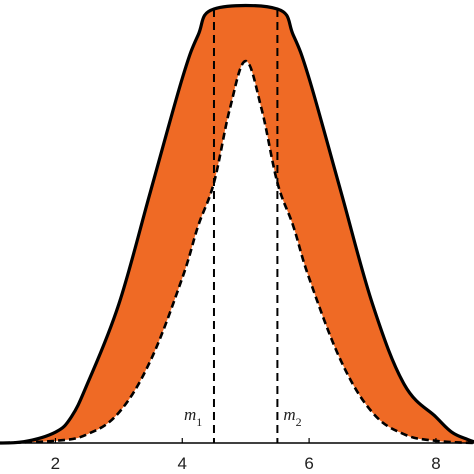  Describe the element at coordinates (435, 463) in the screenshot. I see `x-tick-label-8: 8` at that location.